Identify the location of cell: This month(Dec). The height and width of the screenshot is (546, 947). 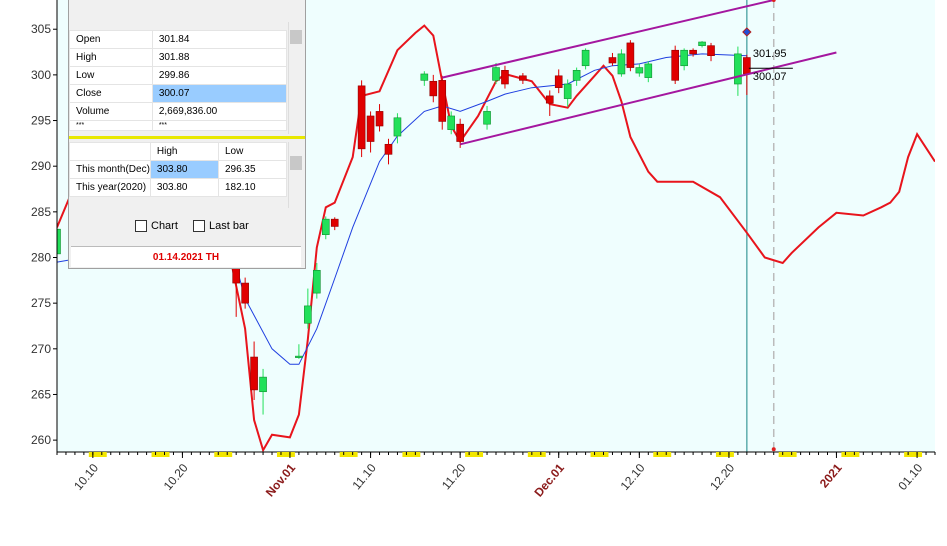
(110, 169).